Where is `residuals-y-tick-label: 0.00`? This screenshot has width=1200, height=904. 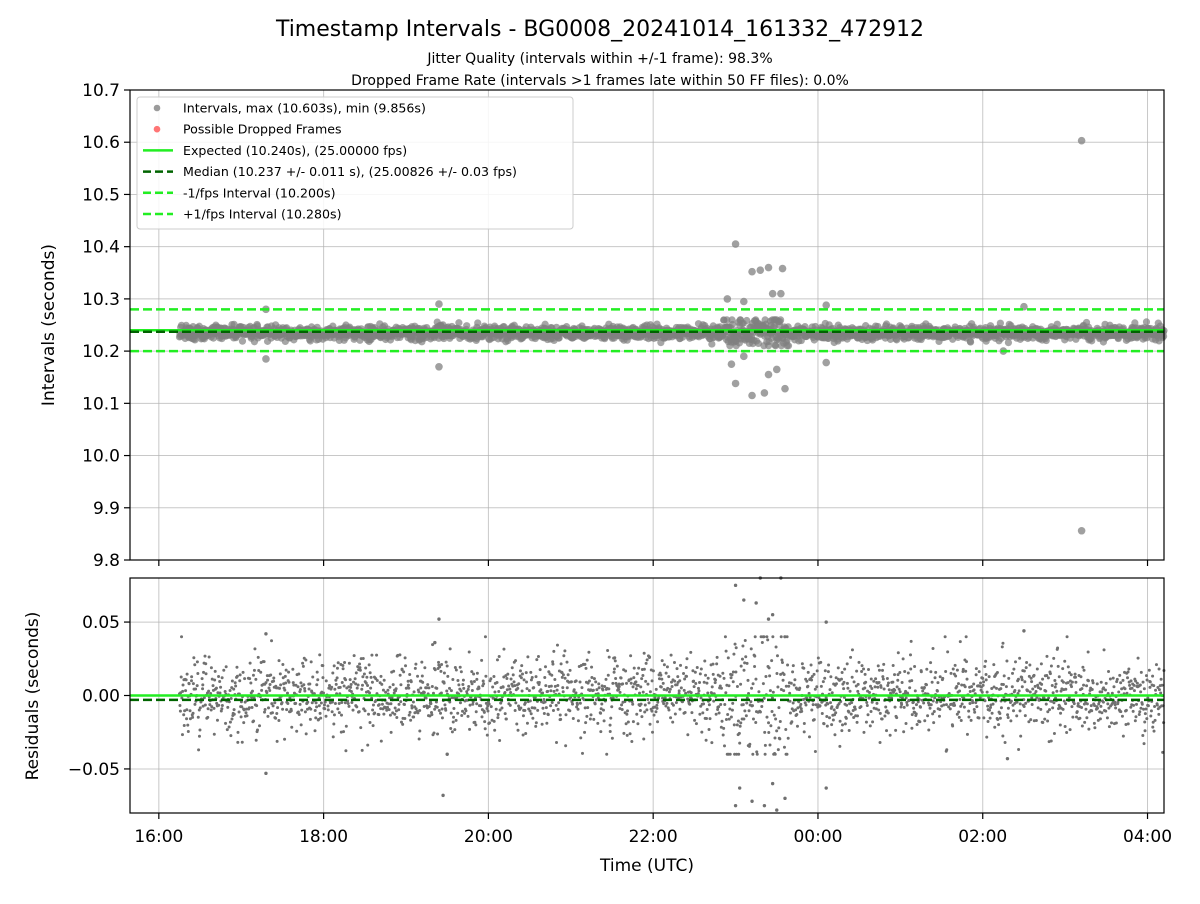 residuals-y-tick-label: 0.00 is located at coordinates (101, 697).